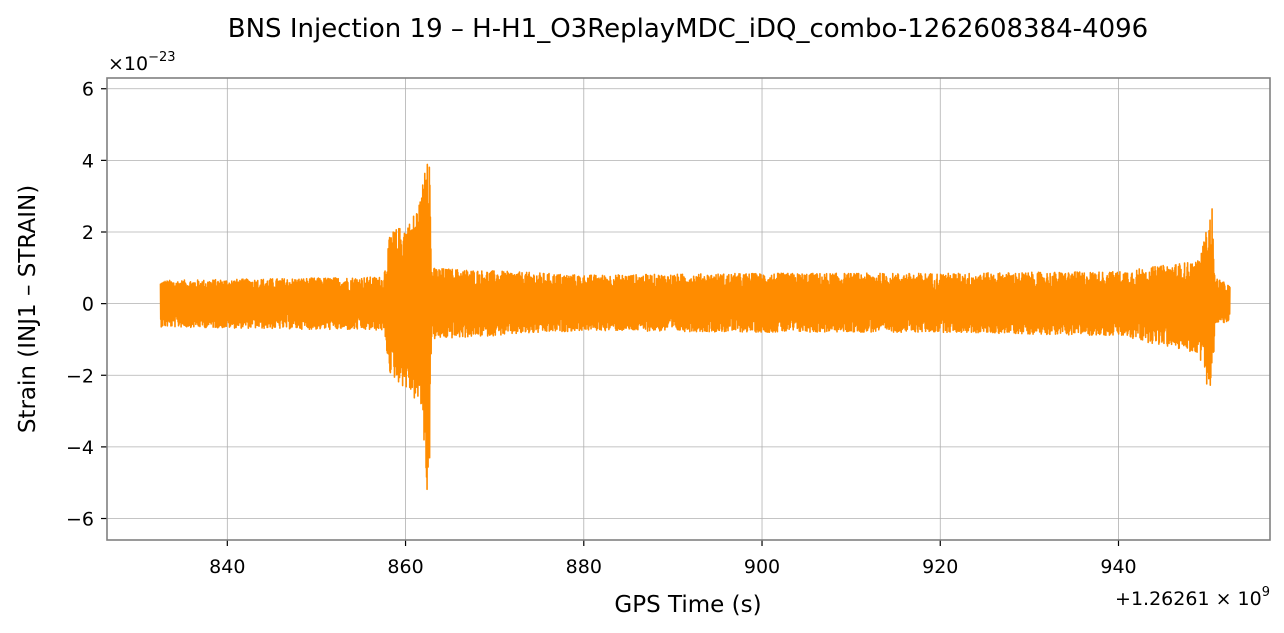  Describe the element at coordinates (687, 605) in the screenshot. I see `x-axis-label: GPS Time (s)` at that location.